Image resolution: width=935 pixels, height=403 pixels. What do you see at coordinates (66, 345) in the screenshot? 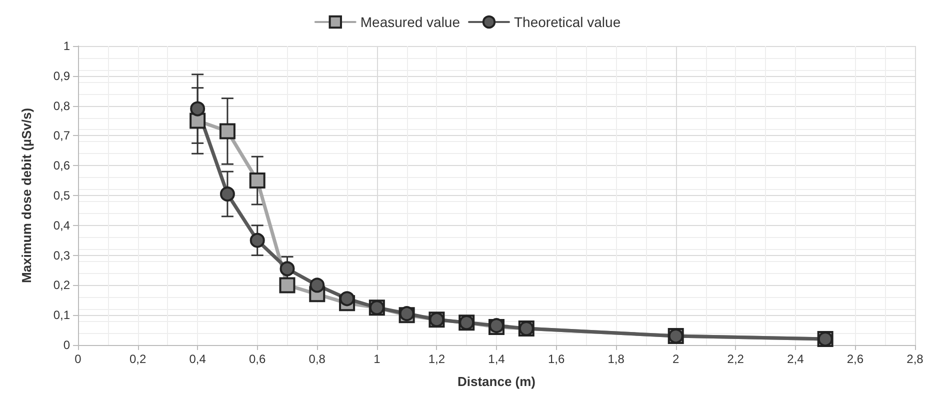
I see `y-tick-label: 0` at bounding box center [66, 345].